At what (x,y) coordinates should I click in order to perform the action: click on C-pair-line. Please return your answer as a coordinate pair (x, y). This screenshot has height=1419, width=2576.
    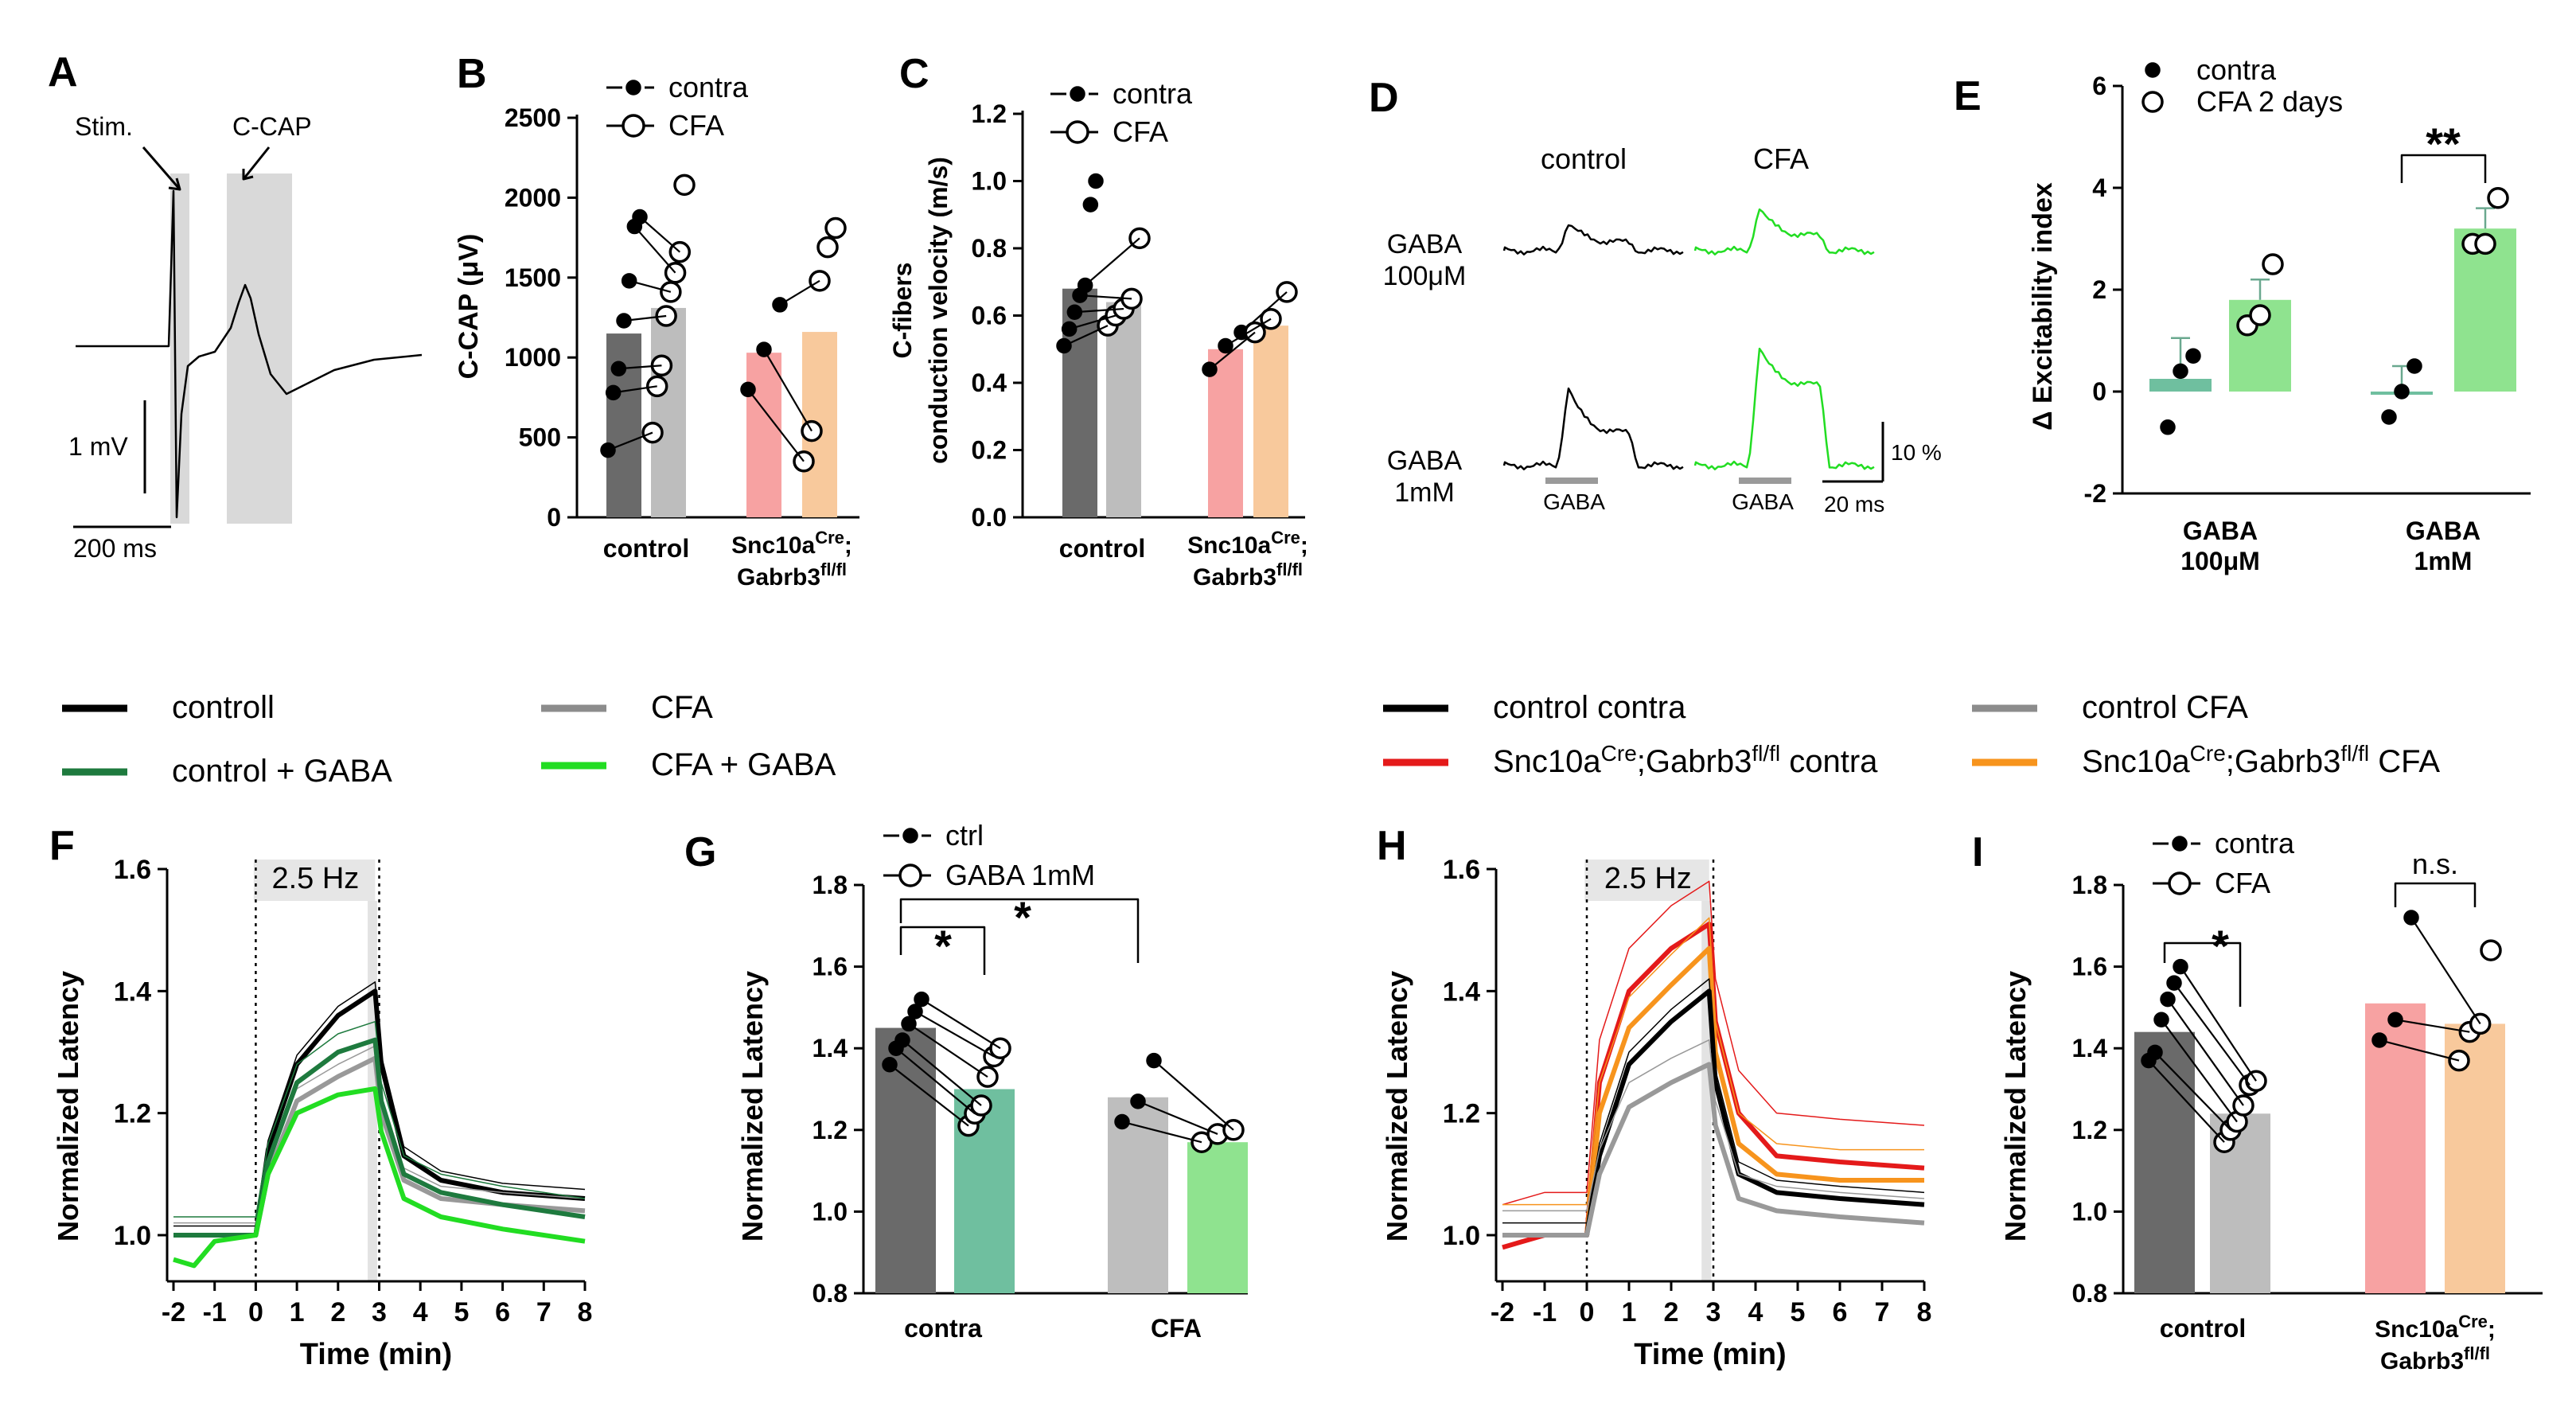
    Looking at the image, I should click on (1105, 297).